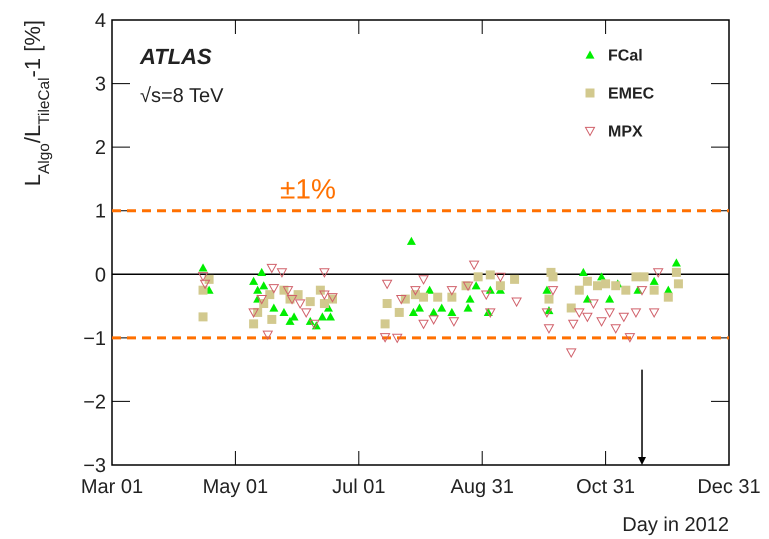 The width and height of the screenshot is (769, 539). What do you see at coordinates (235, 487) in the screenshot?
I see `x-tick-label: May 01` at bounding box center [235, 487].